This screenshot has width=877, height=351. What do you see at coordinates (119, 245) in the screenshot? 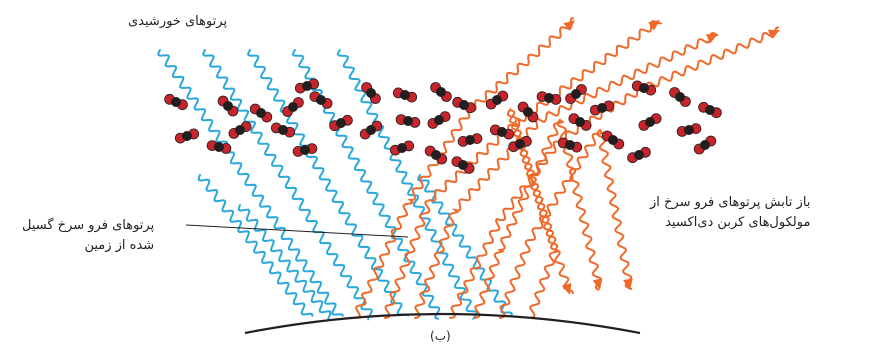
I see `earth-infrared-label-line2: شده از زمین` at bounding box center [119, 245].